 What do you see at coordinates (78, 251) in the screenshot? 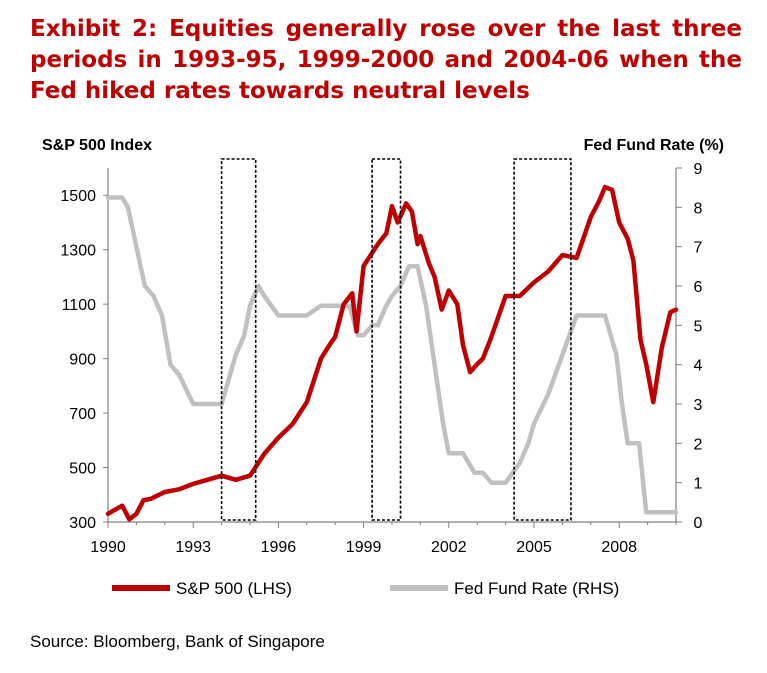
I see `left-tick-label: 1300` at bounding box center [78, 251].